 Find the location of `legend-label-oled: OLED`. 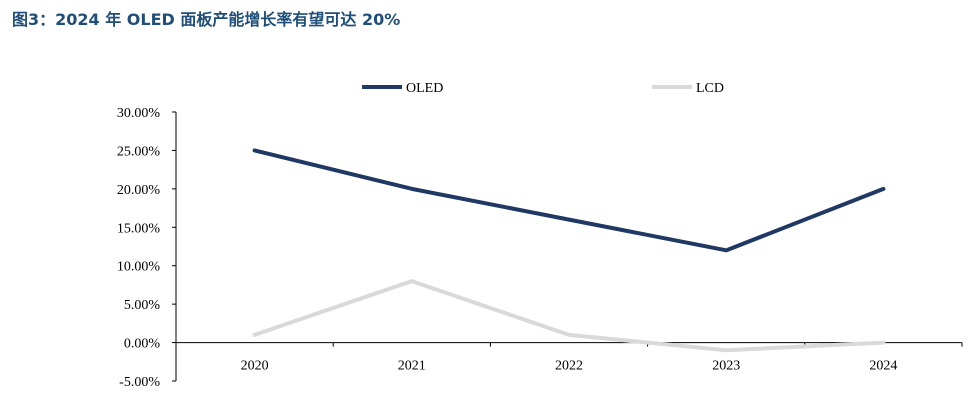

legend-label-oled: OLED is located at coordinates (424, 88).